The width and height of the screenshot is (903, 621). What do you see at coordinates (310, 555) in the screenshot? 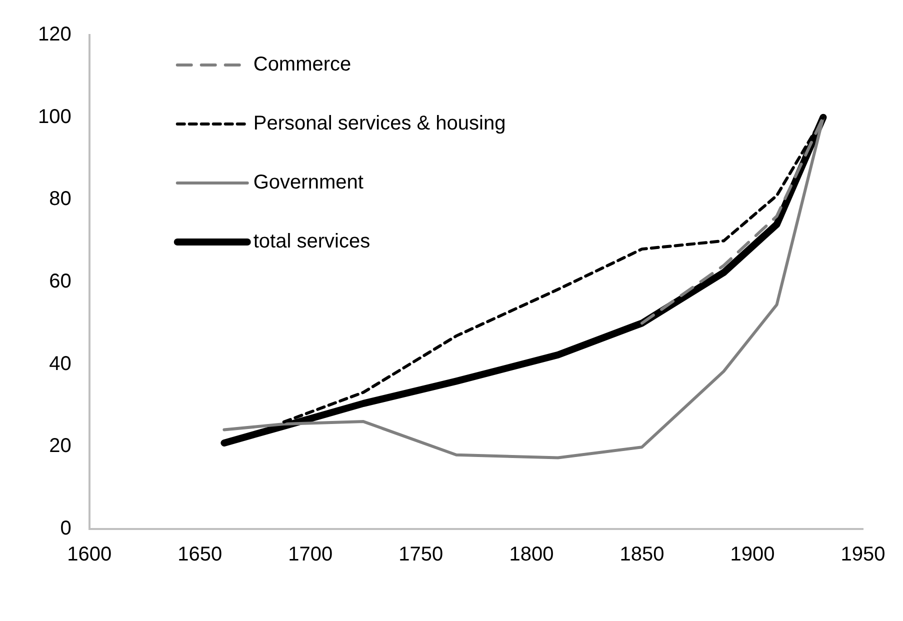
I see `x-tick-label: 1700` at bounding box center [310, 555].